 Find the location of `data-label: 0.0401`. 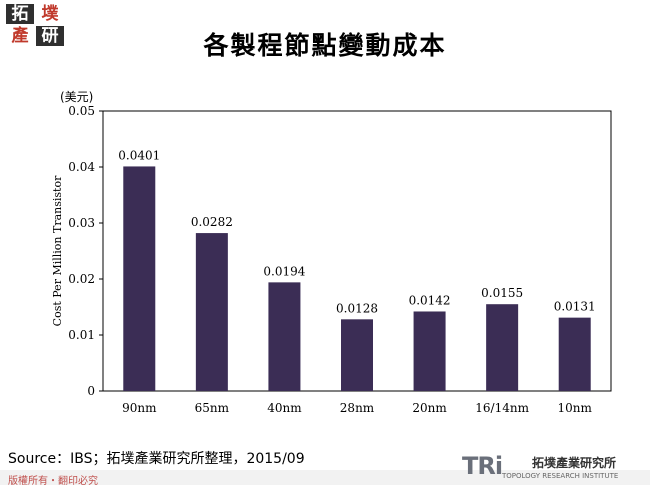

data-label: 0.0401 is located at coordinates (139, 155).